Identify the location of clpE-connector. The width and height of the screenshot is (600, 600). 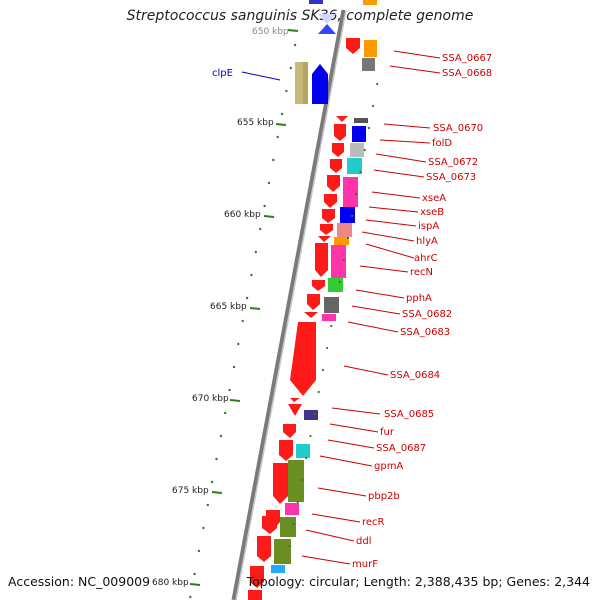
(261, 76).